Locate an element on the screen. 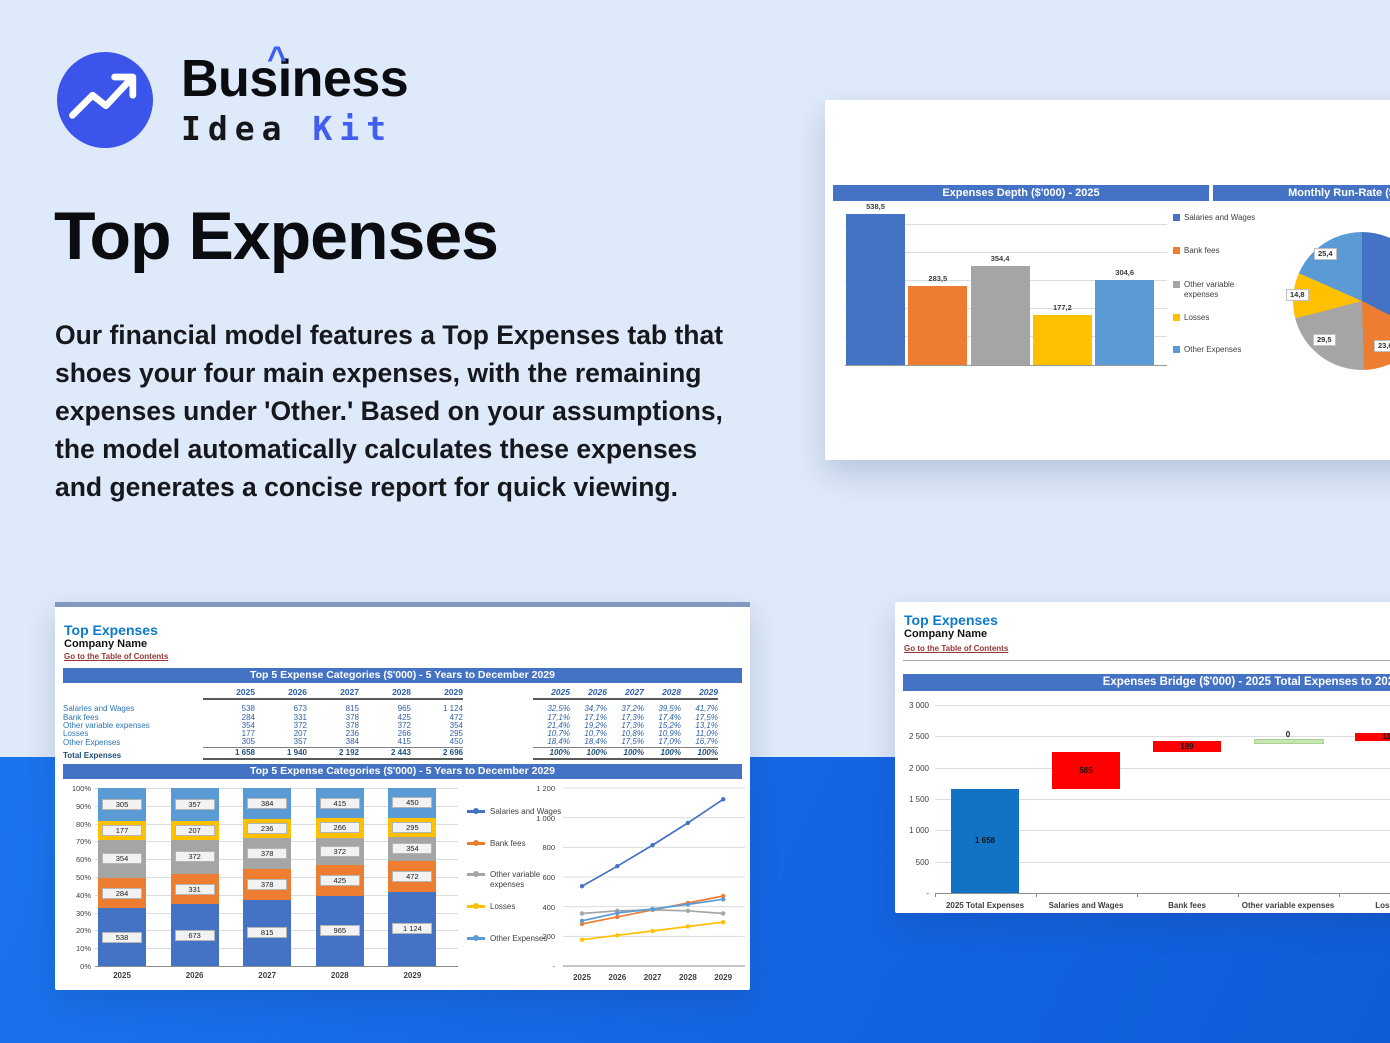  bar is located at coordinates (1062, 340).